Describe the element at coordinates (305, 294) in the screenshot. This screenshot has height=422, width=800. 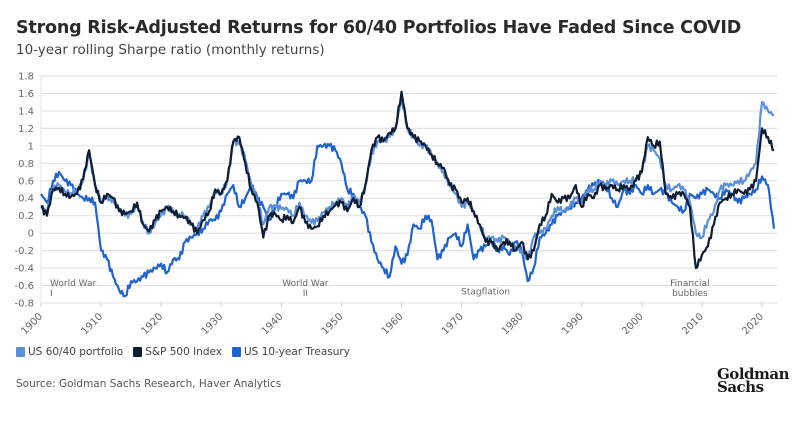
I see `annotation-label: II` at that location.